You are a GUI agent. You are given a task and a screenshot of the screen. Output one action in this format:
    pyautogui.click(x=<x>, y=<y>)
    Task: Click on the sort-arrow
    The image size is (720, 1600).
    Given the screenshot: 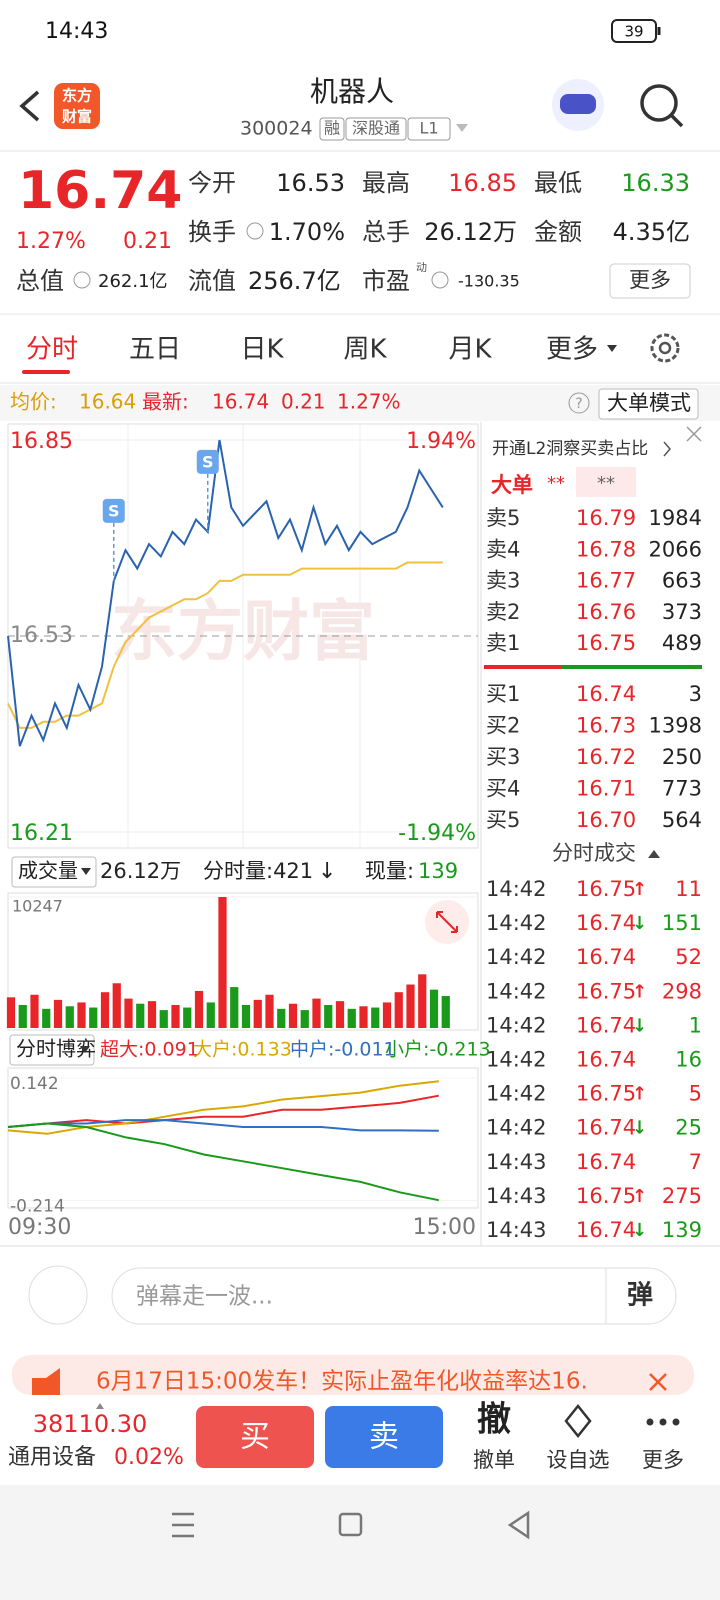 What is the action you would take?
    pyautogui.click(x=654, y=854)
    